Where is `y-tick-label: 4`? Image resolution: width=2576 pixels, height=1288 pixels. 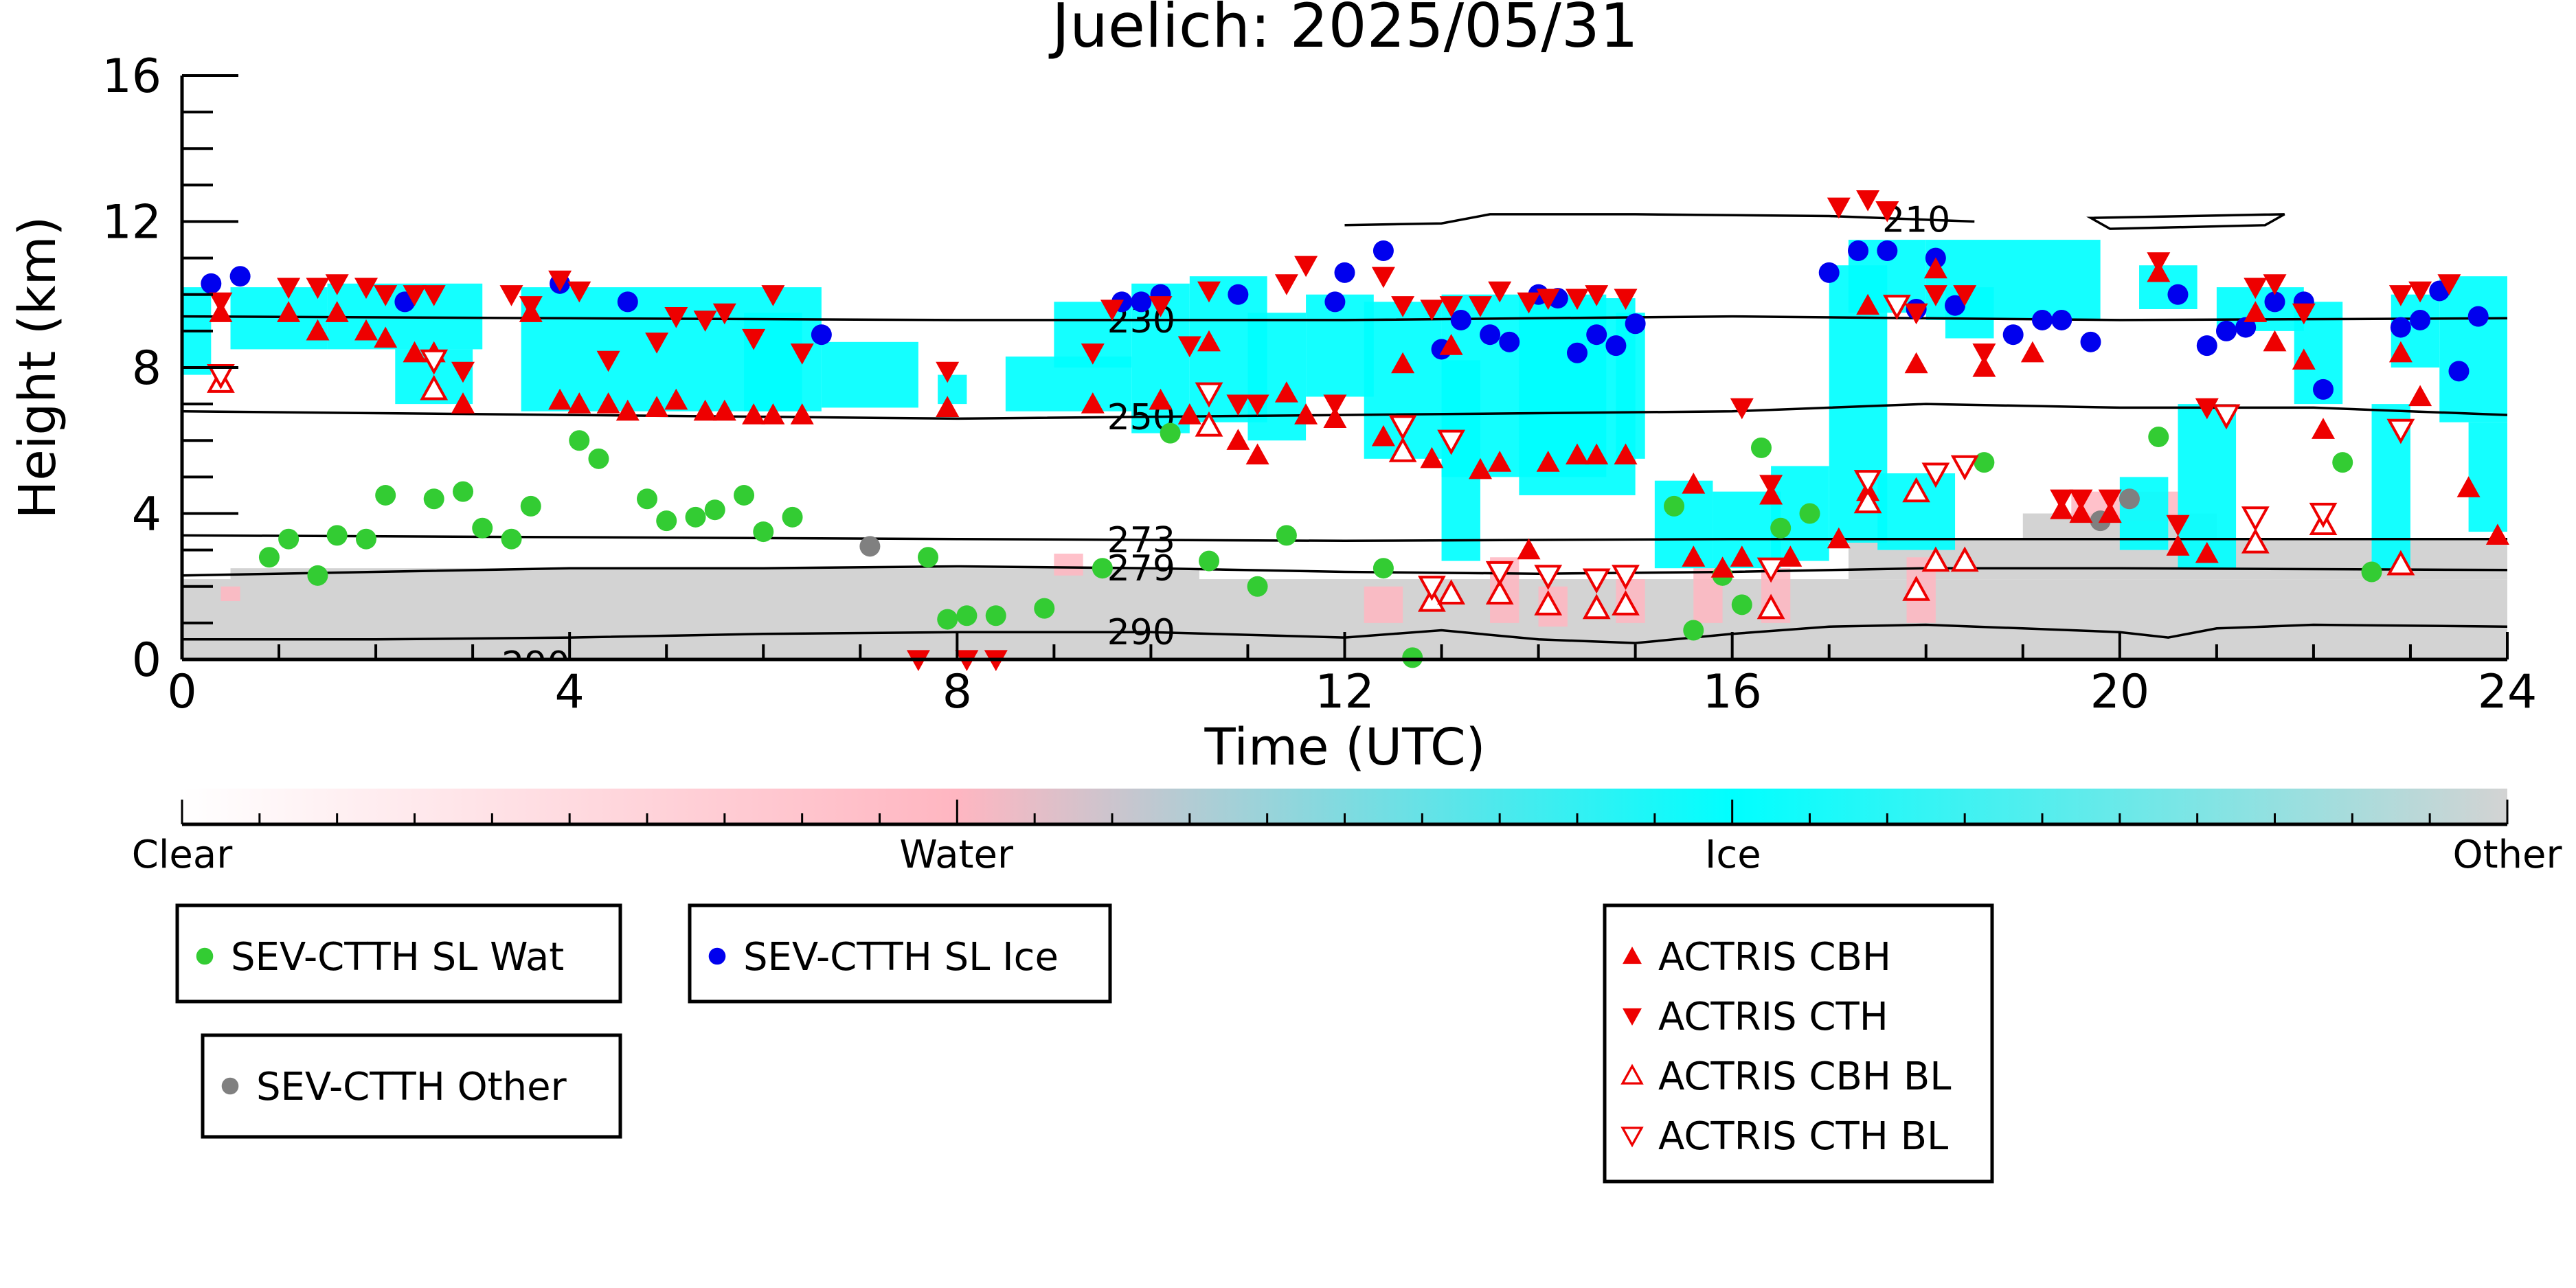 y-tick-label: 4 is located at coordinates (146, 515).